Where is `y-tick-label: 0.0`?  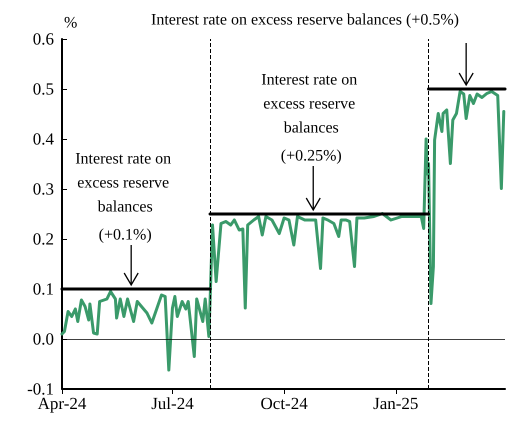 y-tick-label: 0.0 is located at coordinates (43, 339).